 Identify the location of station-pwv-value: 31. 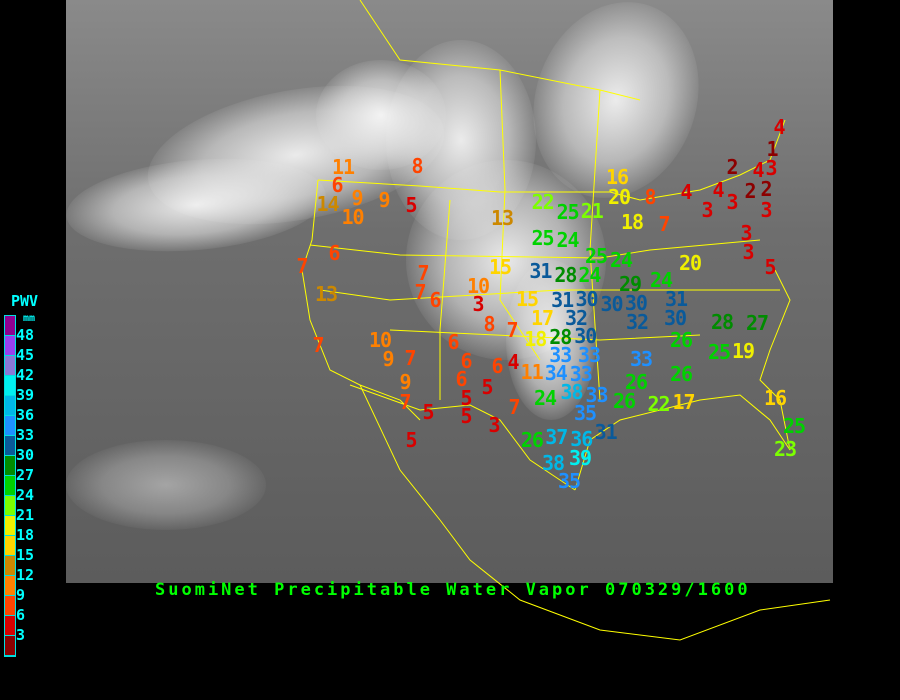
(562, 299).